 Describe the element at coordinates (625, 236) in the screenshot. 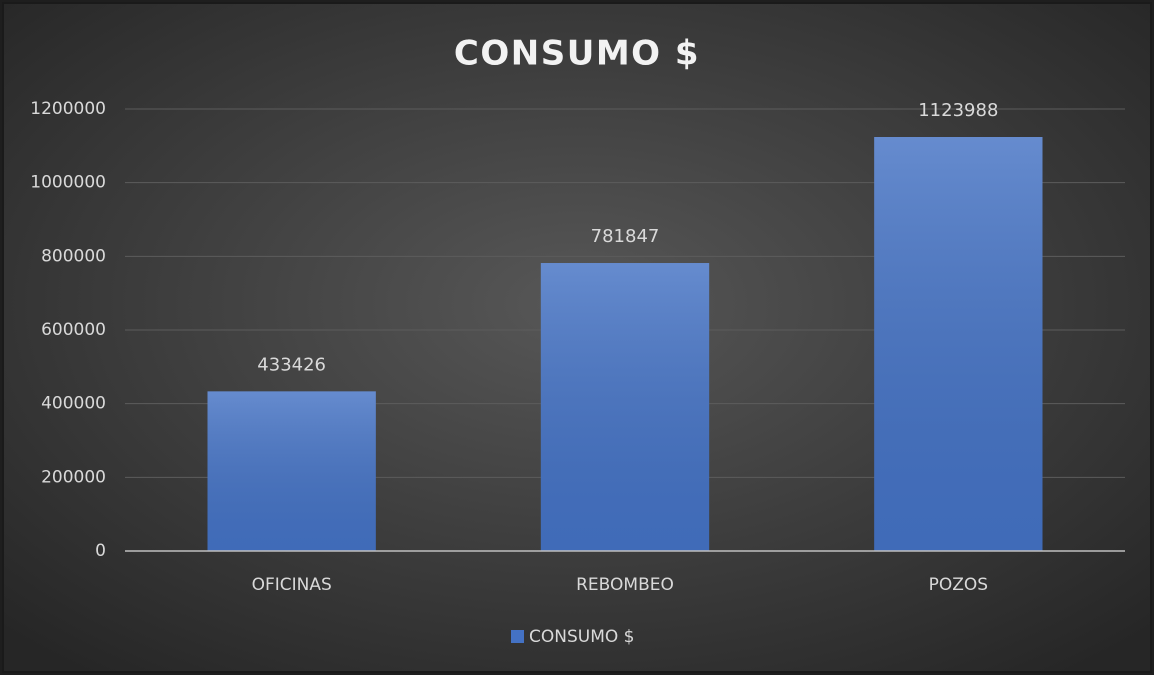

I see `data-label: 781847` at that location.